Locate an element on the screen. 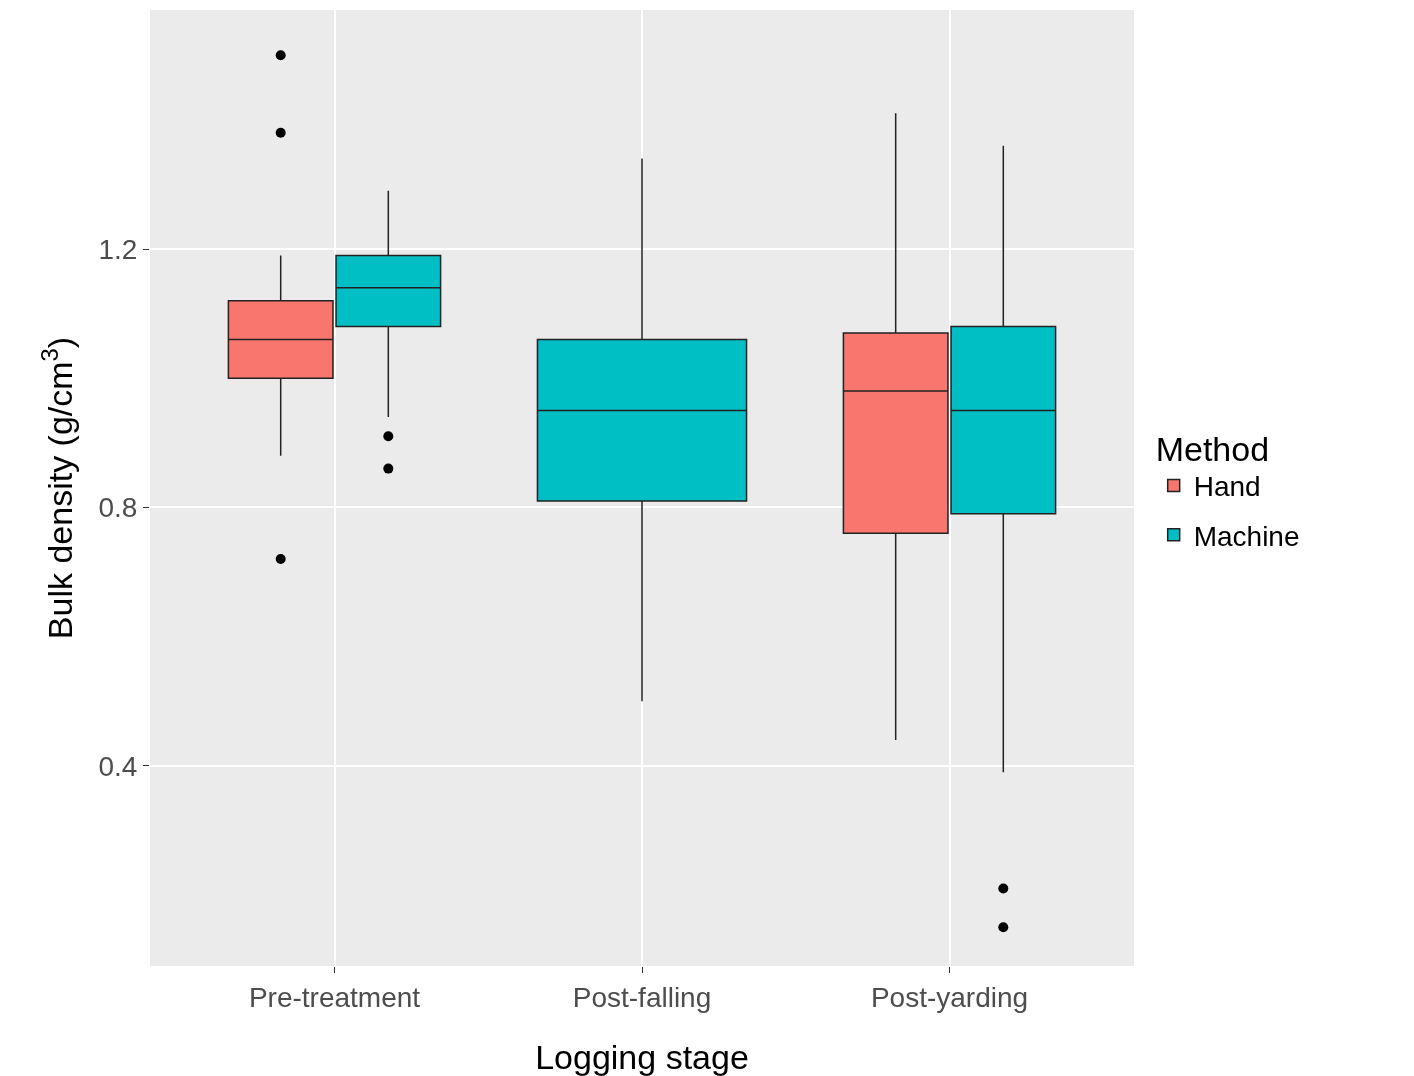  y-tick-label: 1.2 is located at coordinates (118, 249).